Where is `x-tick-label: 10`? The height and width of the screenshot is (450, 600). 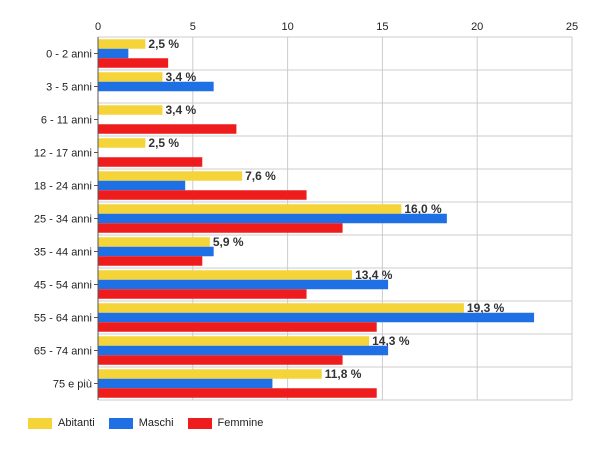
x-tick-label: 10 is located at coordinates (287, 27).